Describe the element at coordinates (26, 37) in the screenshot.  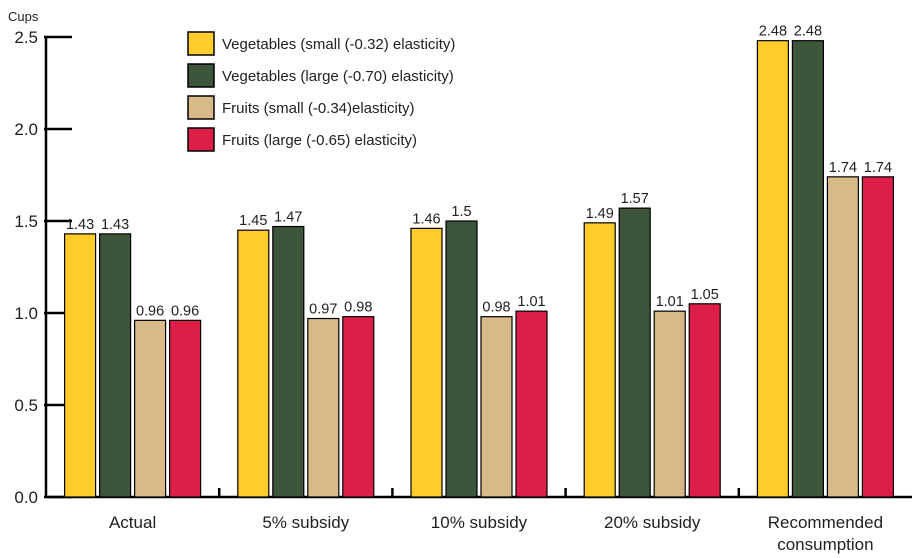
I see `y-tick-label: 2.5` at that location.